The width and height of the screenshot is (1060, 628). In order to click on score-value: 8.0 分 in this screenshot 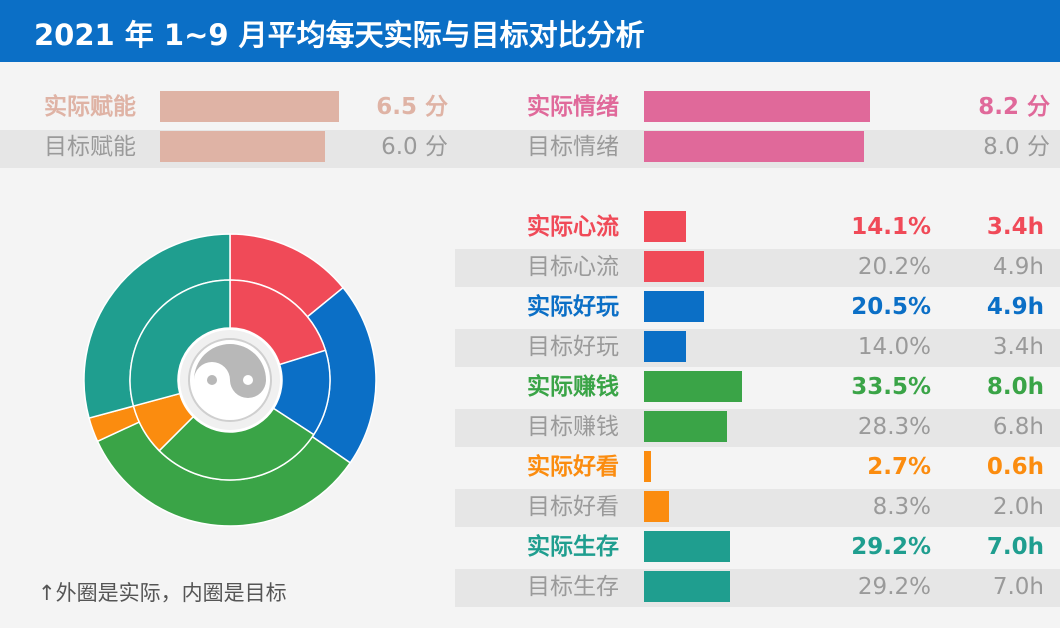, I will do `click(1016, 147)`.